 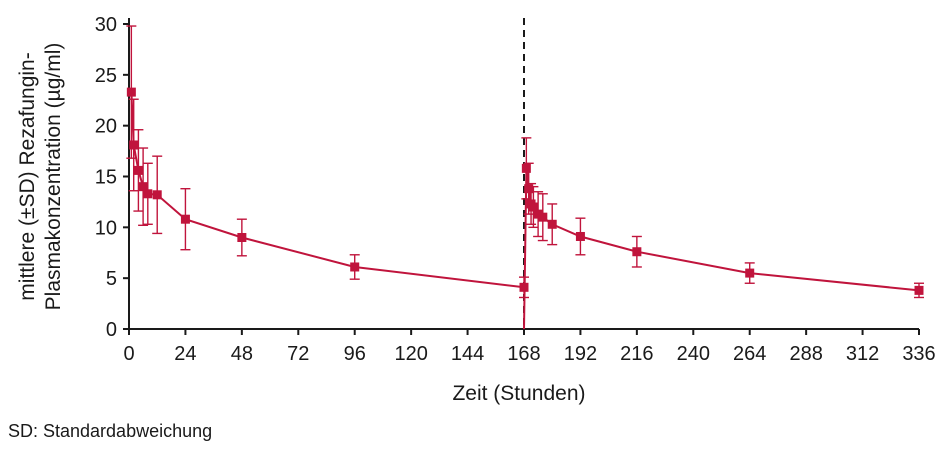 I want to click on footnote: SD: Standardabweichung, so click(x=110, y=431).